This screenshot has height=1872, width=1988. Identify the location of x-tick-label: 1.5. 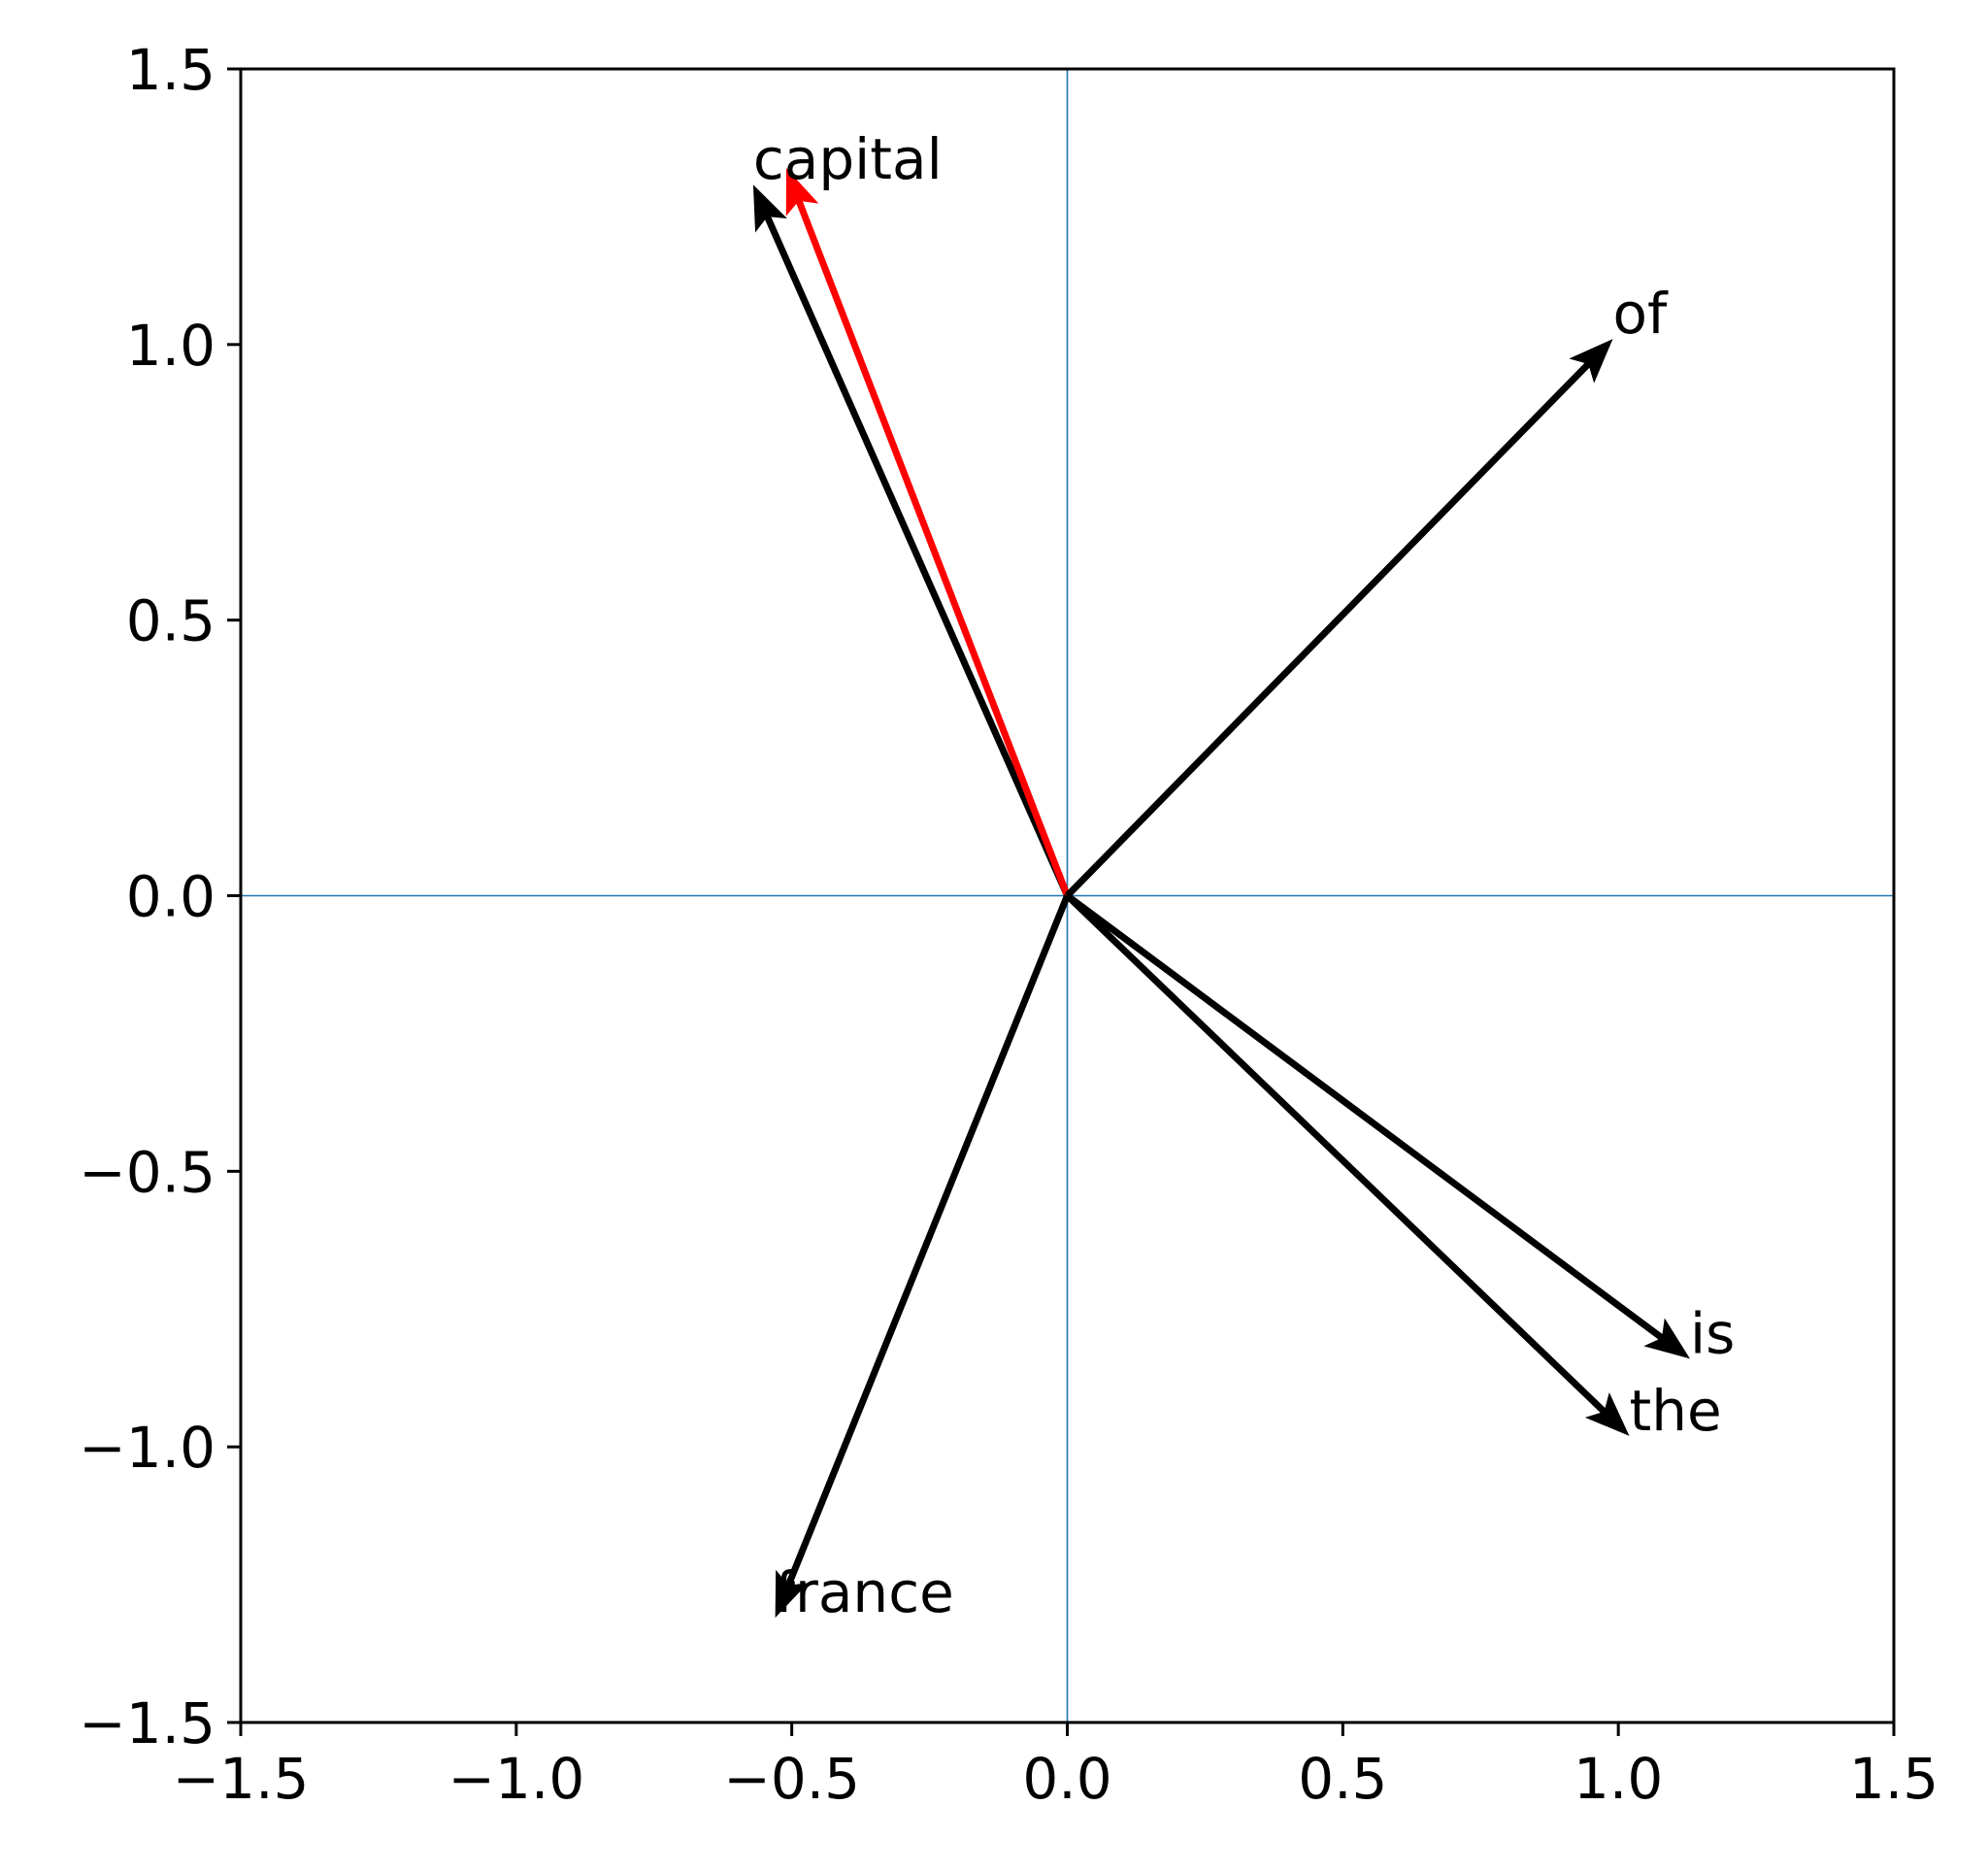
(1894, 1779).